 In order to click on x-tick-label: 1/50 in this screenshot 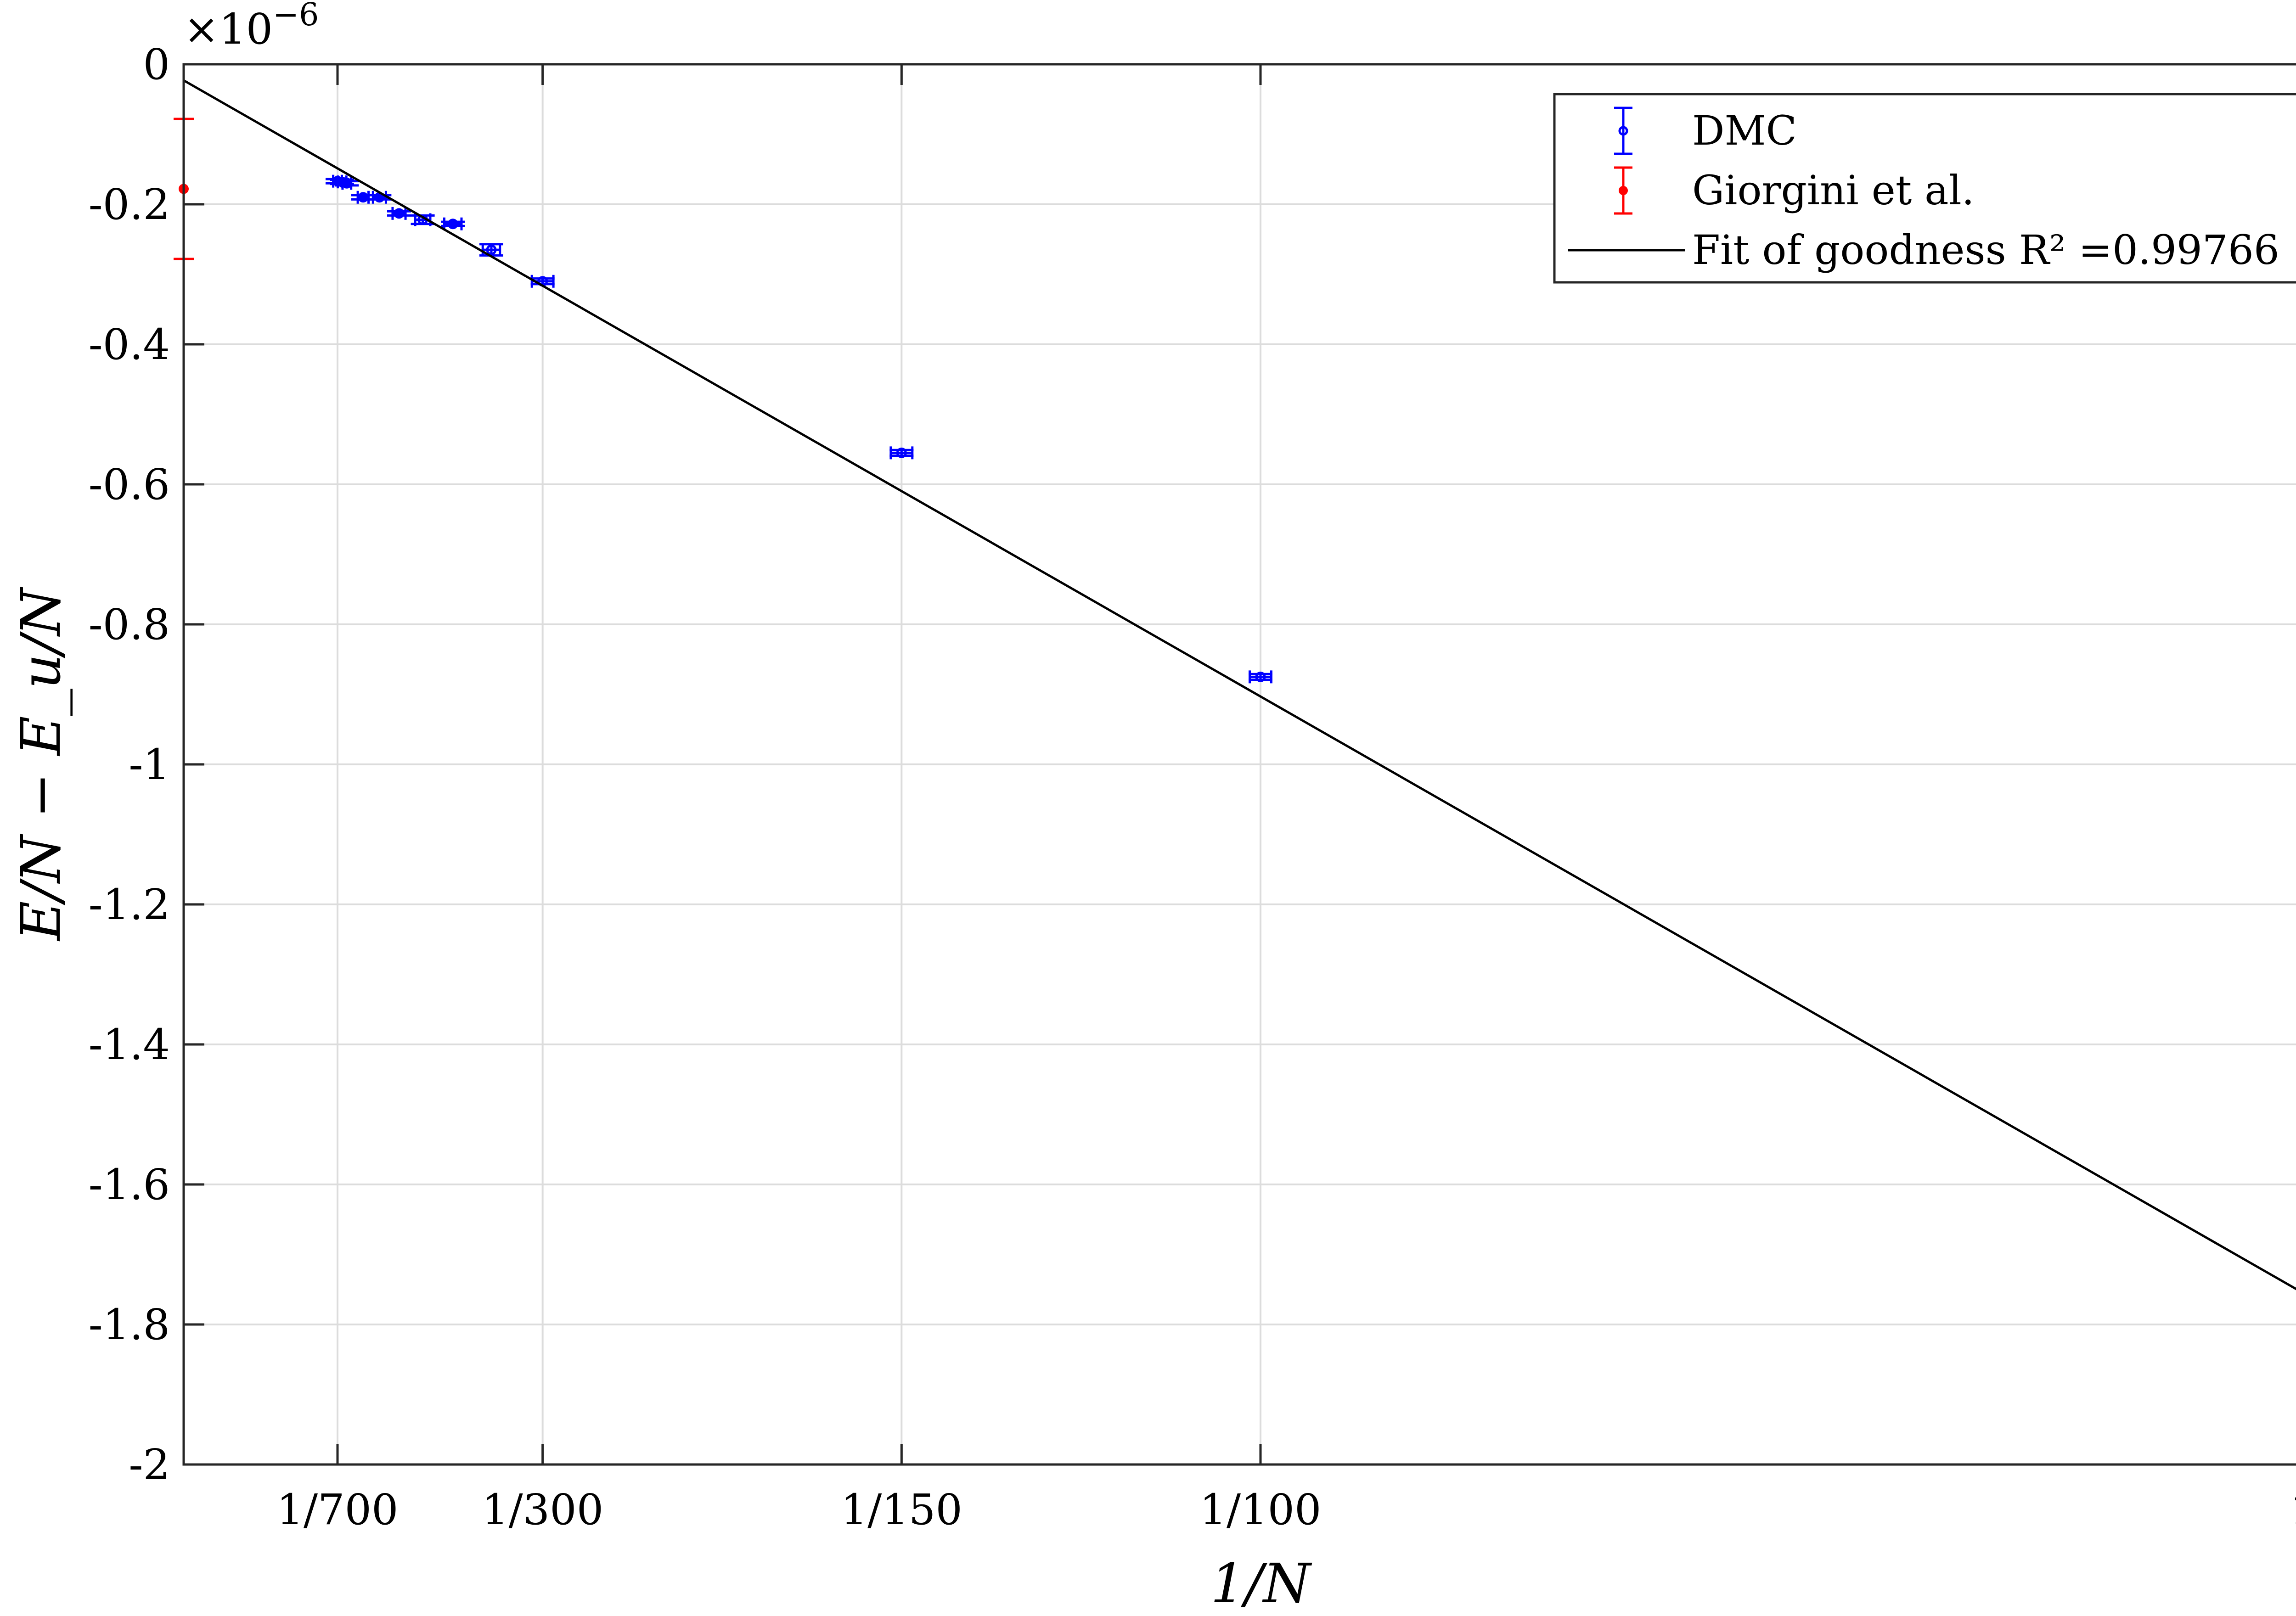, I will do `click(2293, 1510)`.